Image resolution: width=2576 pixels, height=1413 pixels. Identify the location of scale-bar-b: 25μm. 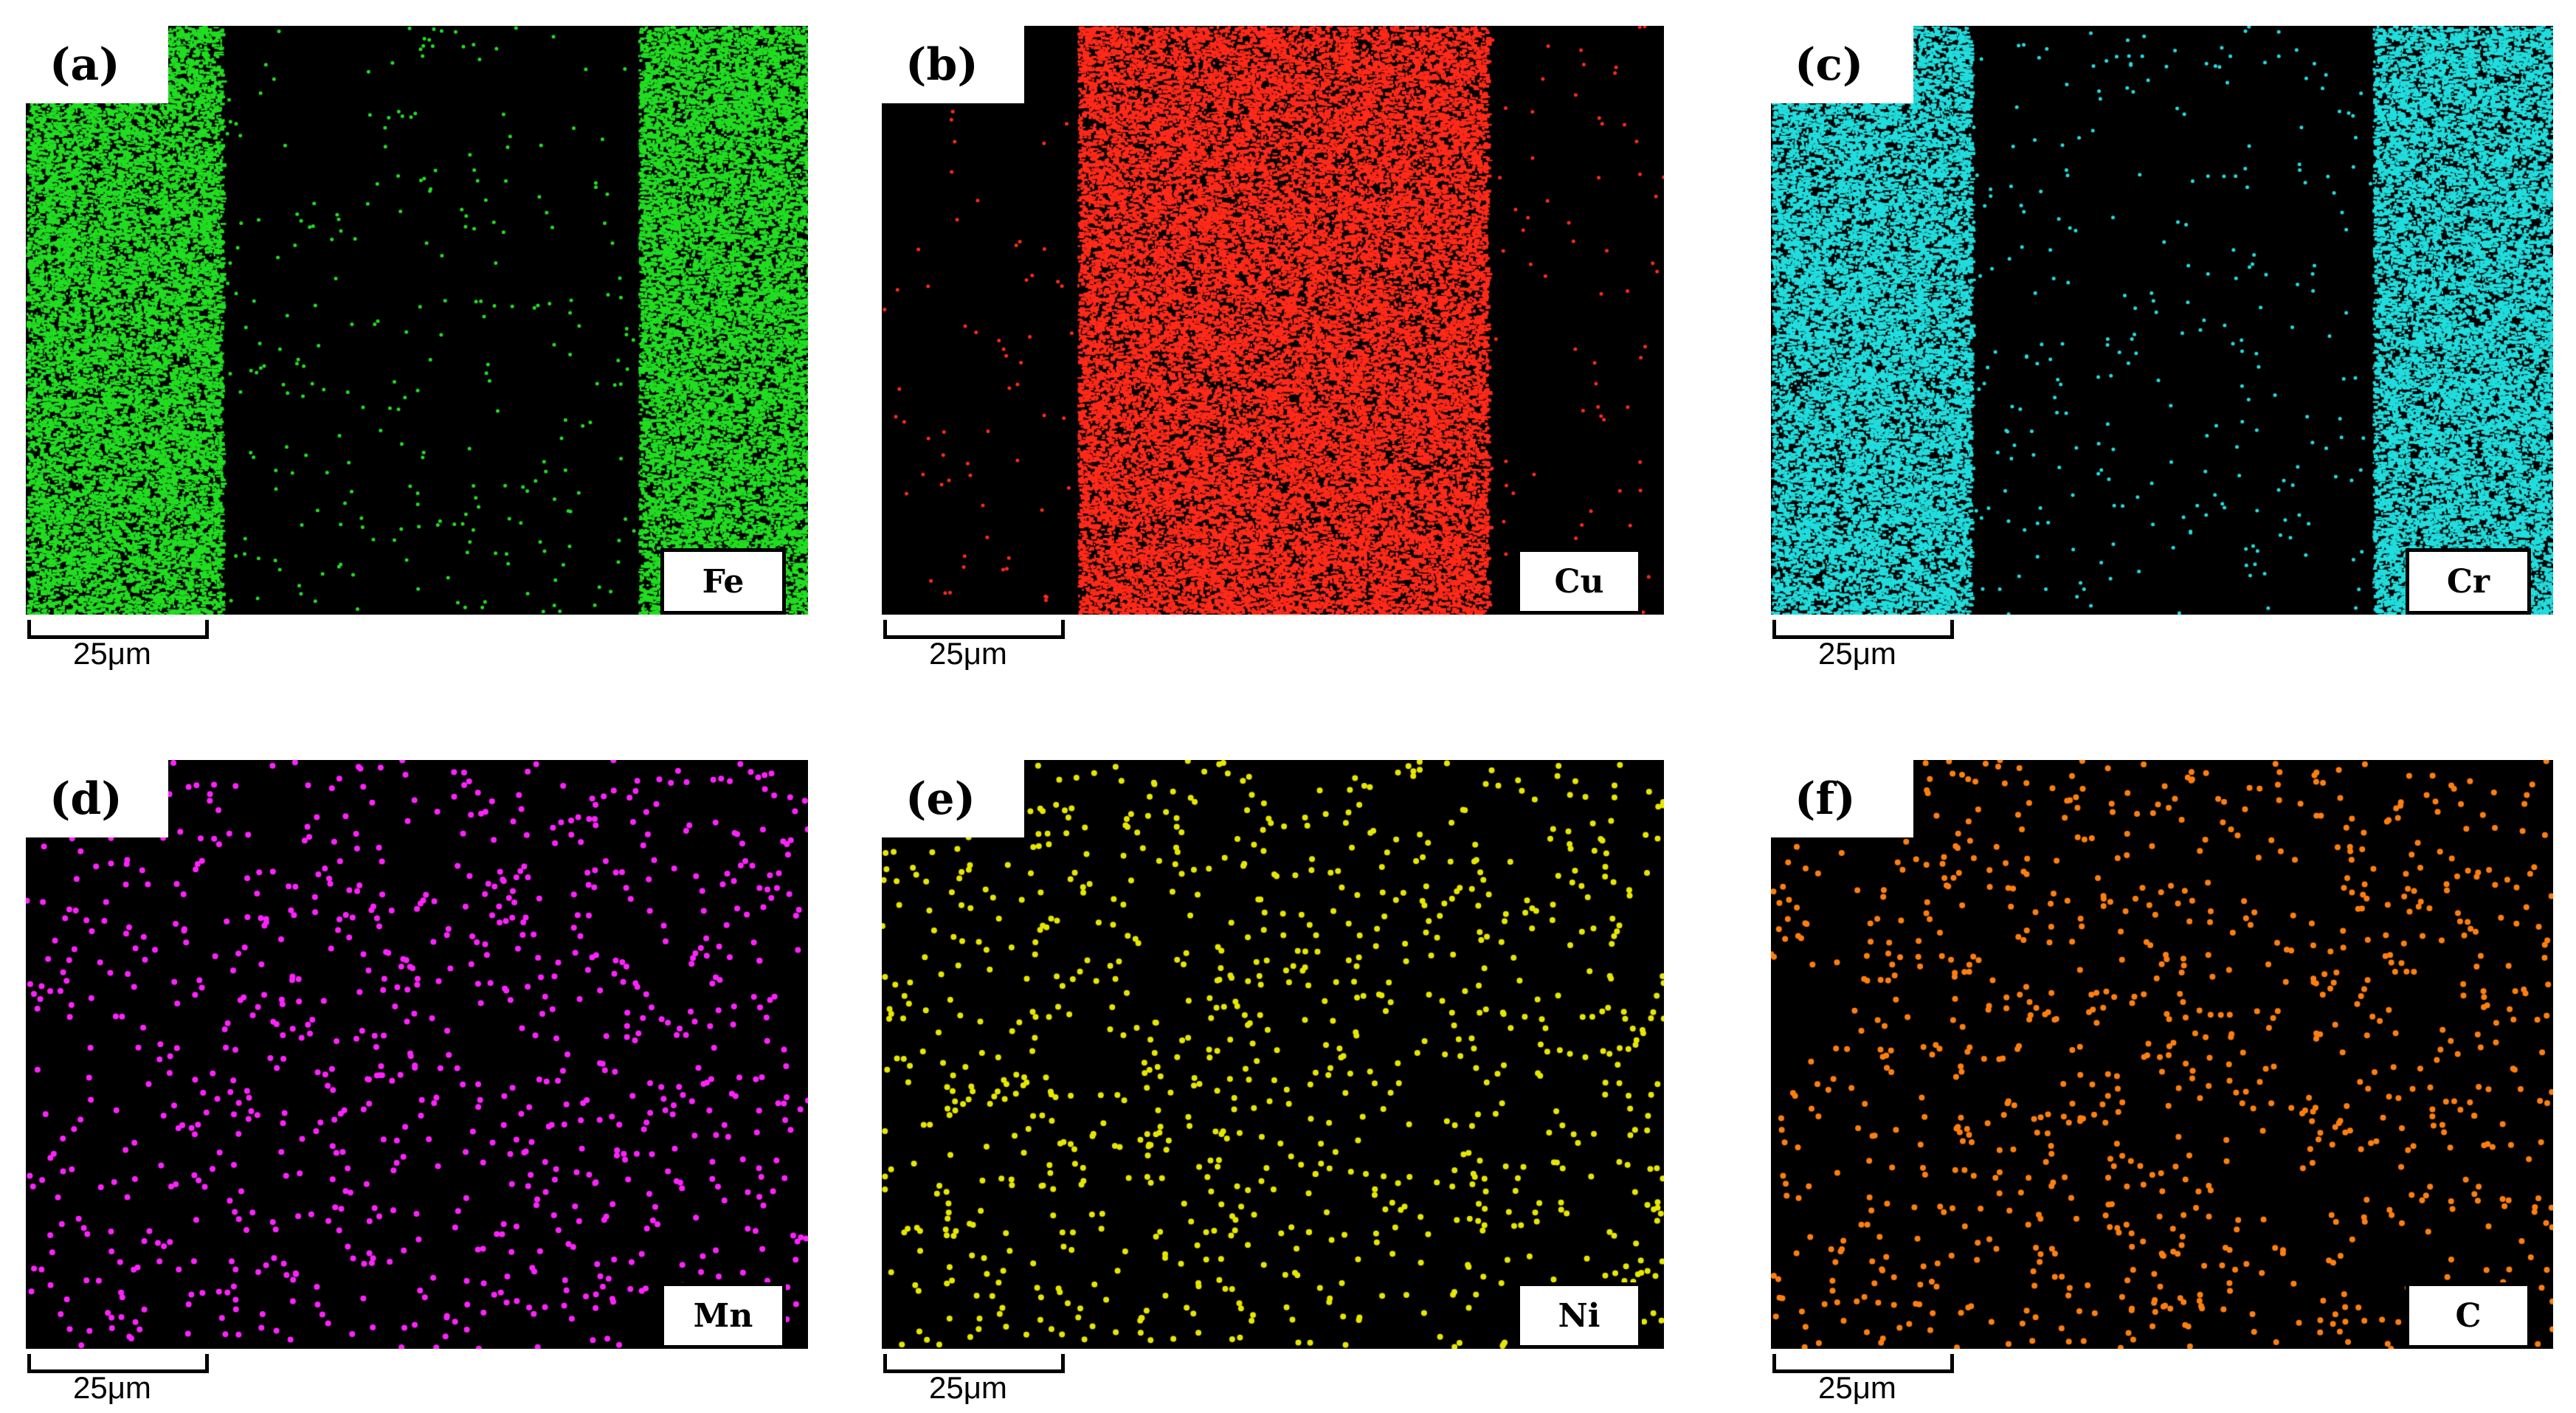
(979, 649).